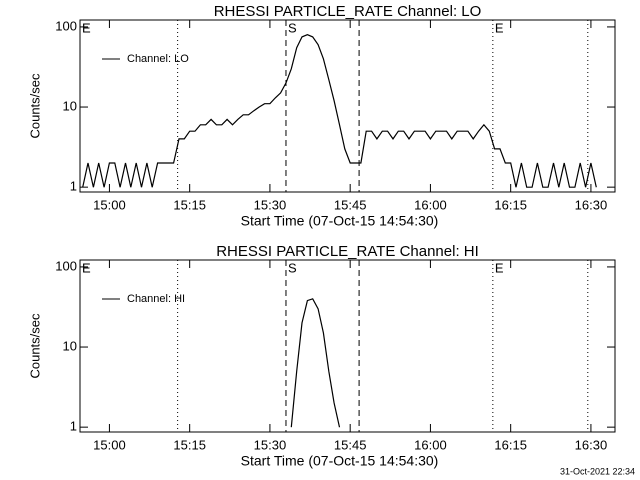 The image size is (640, 480). I want to click on chart-title: RHESSI PARTICLE_RATE Channel: HI, so click(347, 251).